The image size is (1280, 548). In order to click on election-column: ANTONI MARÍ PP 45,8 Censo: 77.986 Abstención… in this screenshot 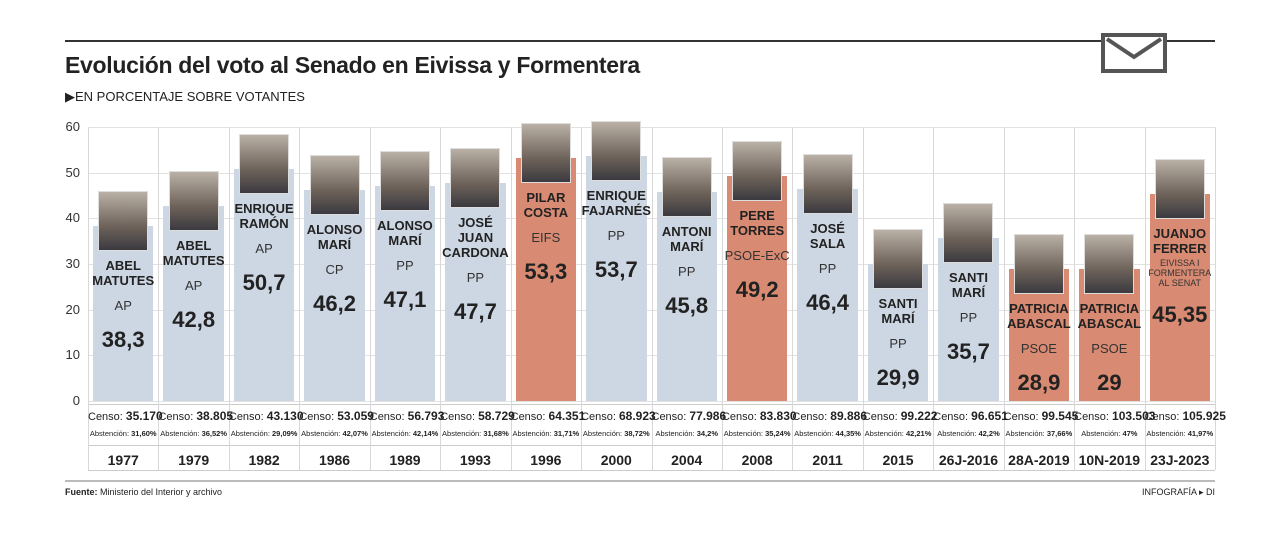, I will do `click(689, 274)`.